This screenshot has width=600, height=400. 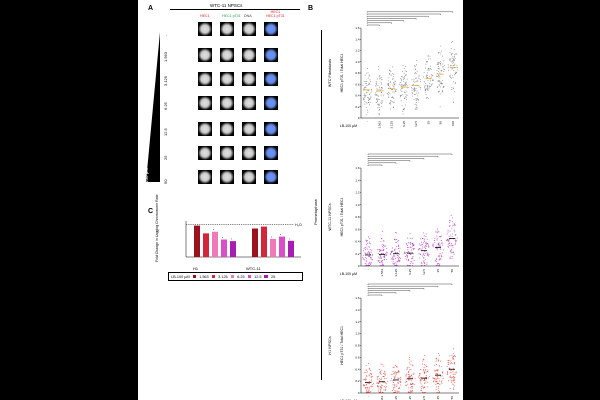 I want to click on significance-bracket, so click(x=375, y=165).